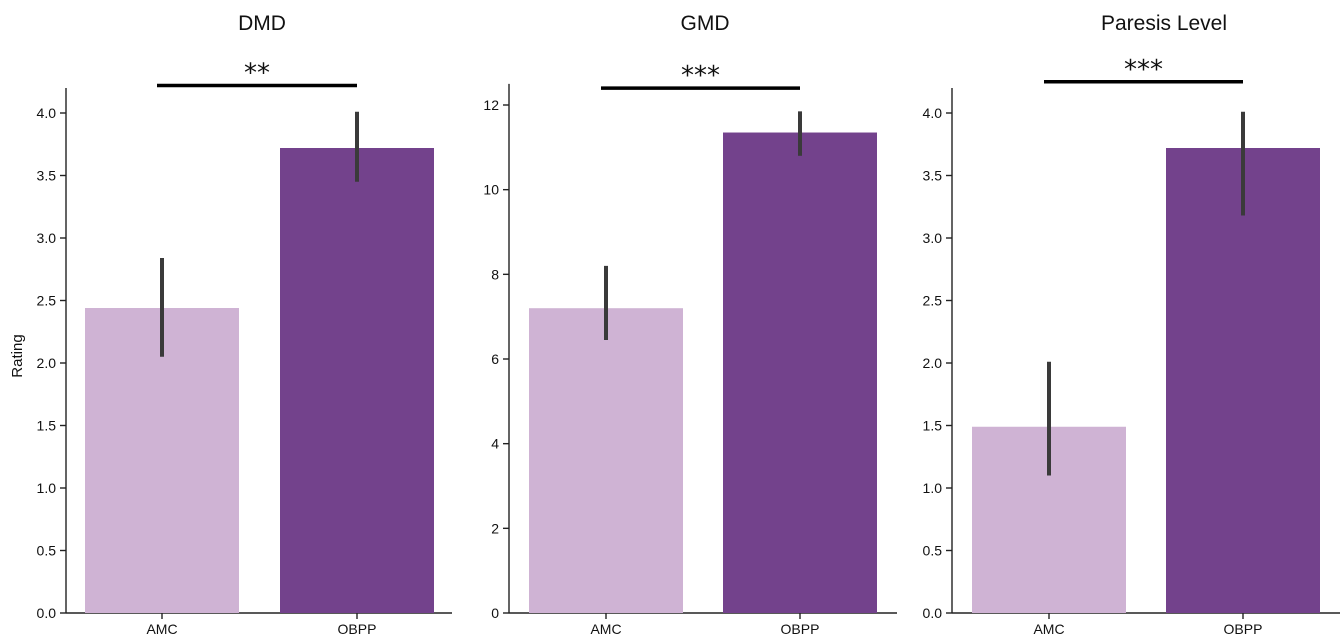 The height and width of the screenshot is (639, 1344). Describe the element at coordinates (1164, 23) in the screenshot. I see `chart-title: Paresis Level` at that location.